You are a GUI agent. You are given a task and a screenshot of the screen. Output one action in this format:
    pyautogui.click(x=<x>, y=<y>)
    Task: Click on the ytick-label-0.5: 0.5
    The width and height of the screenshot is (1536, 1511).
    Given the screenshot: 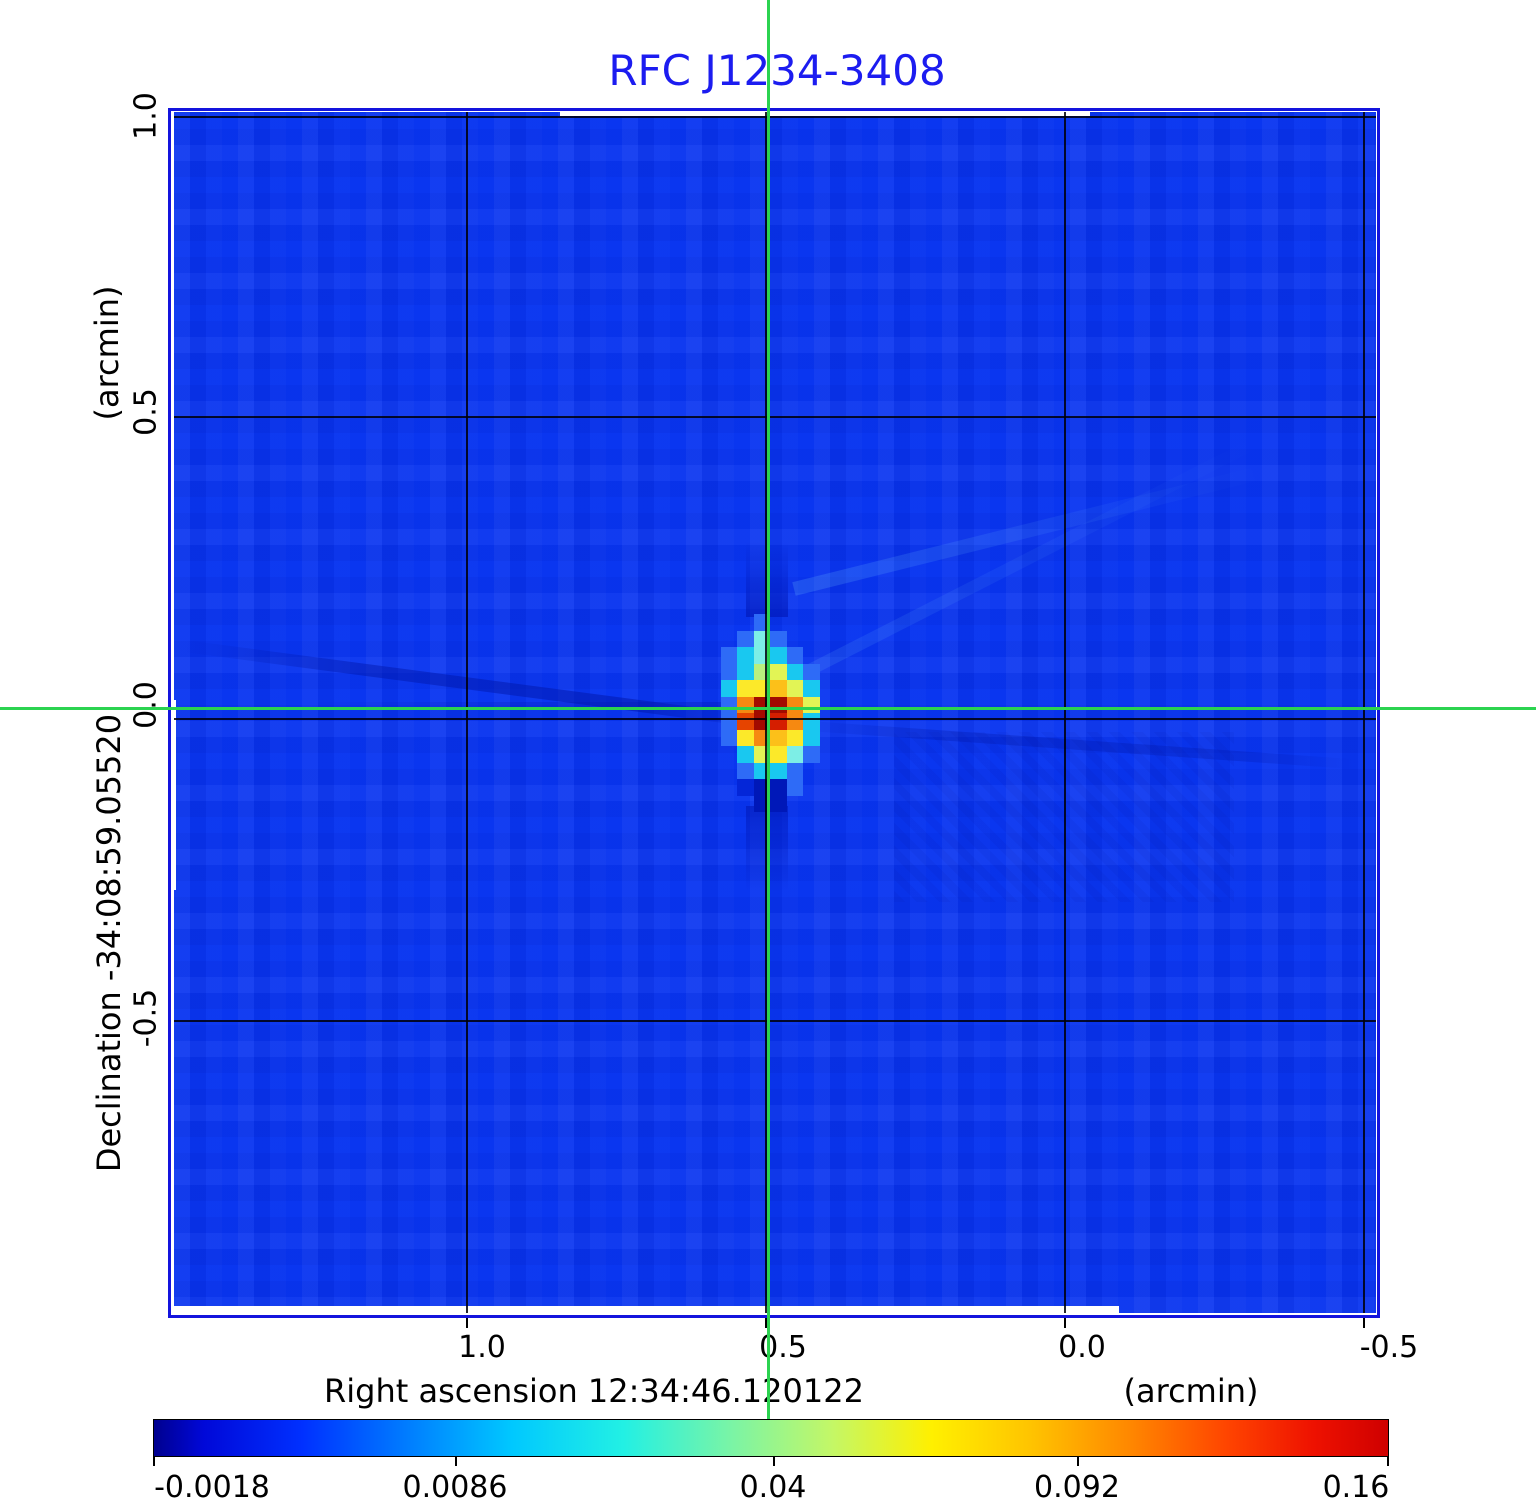 What is the action you would take?
    pyautogui.click(x=146, y=412)
    